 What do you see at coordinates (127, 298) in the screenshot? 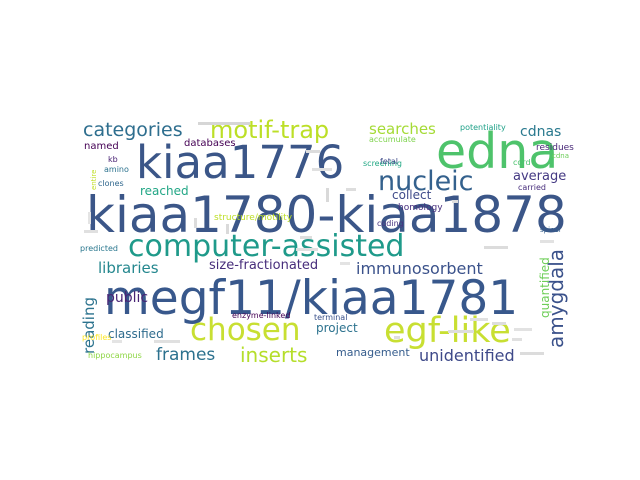
I see `word: public` at bounding box center [127, 298].